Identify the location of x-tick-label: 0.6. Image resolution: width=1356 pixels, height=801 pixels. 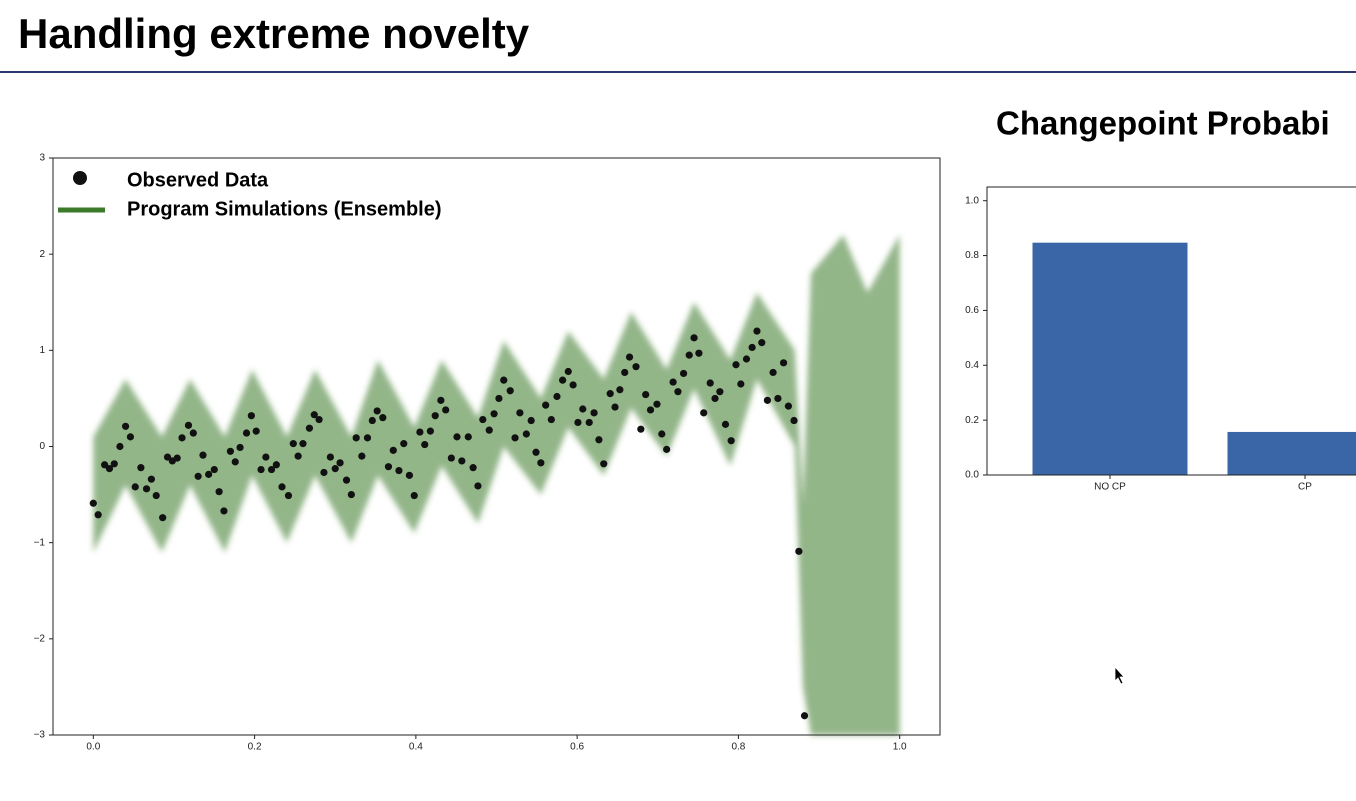
(577, 747).